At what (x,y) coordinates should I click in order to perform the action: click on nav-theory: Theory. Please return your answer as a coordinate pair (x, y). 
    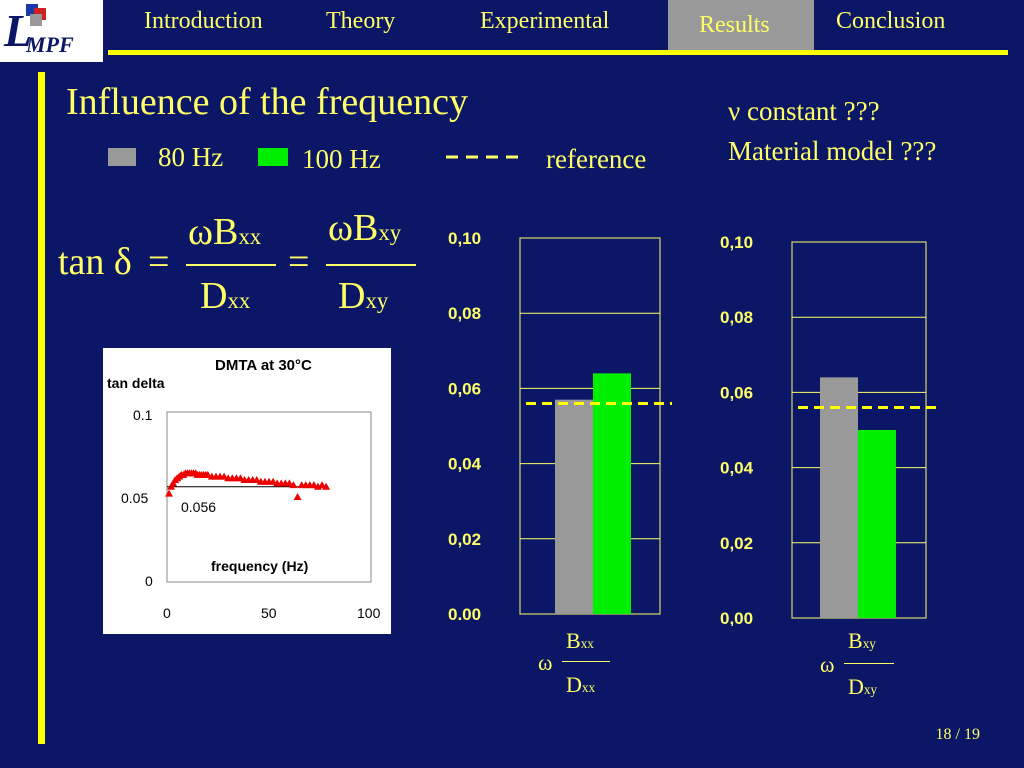
    Looking at the image, I should click on (361, 21).